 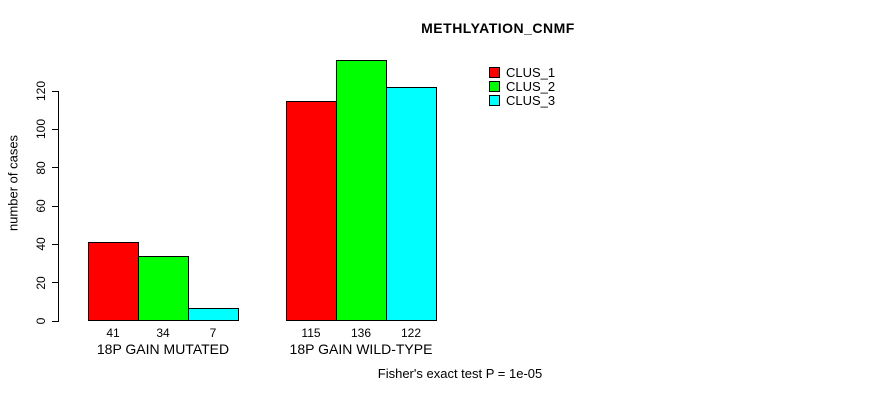 I want to click on y-tick-label: 100, so click(x=41, y=129).